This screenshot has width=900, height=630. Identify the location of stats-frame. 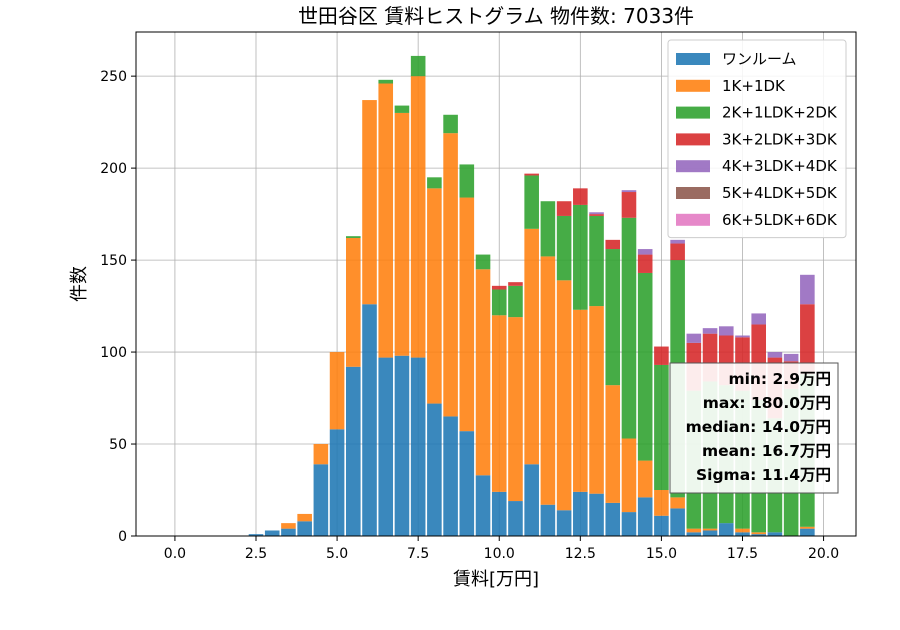
(754, 428).